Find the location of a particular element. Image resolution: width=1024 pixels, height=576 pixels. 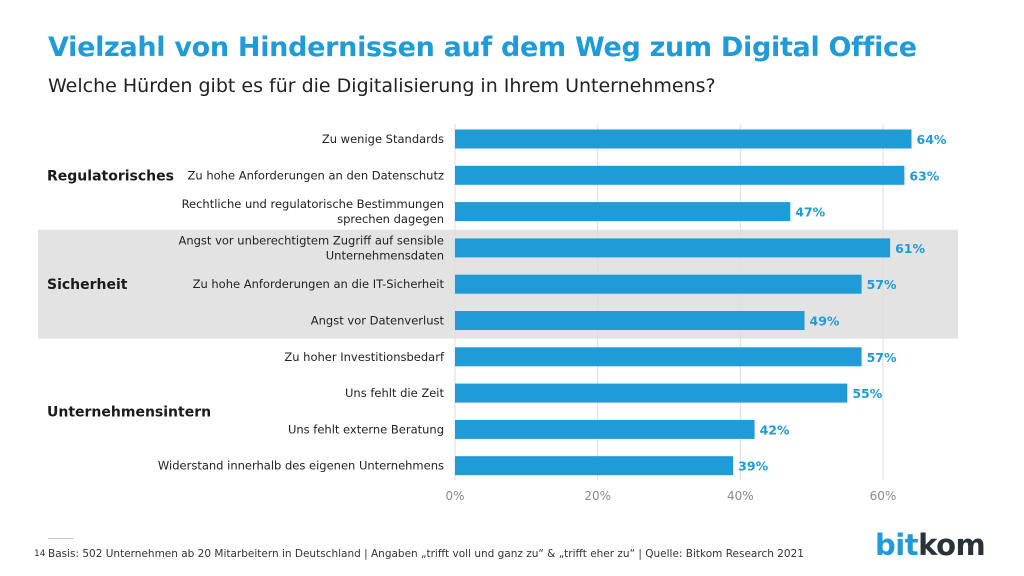

x-tick-label: 60% is located at coordinates (883, 496).